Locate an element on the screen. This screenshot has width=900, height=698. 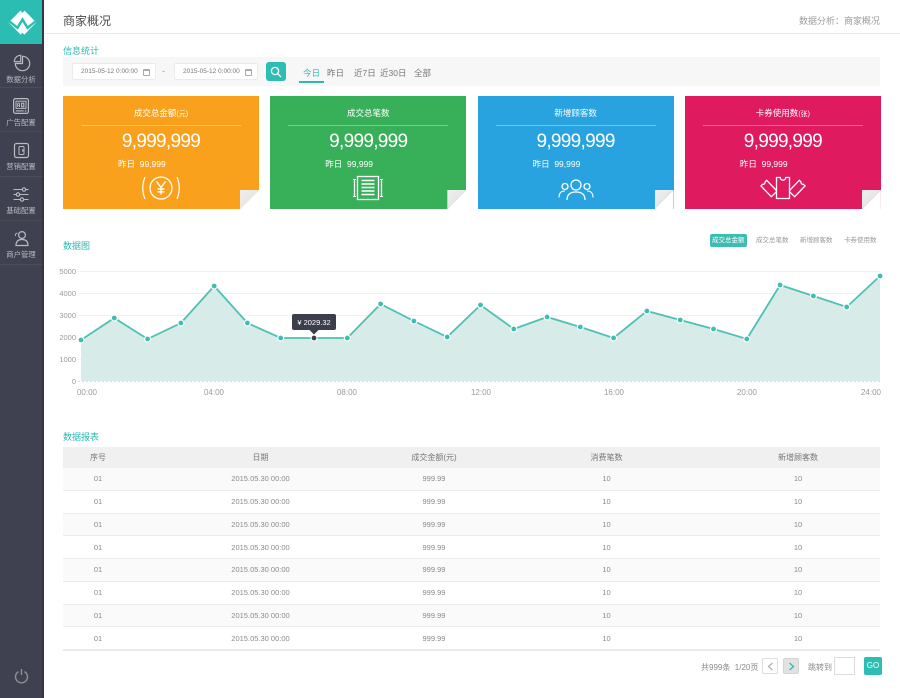
svg-text: 4000 is located at coordinates (67, 293).